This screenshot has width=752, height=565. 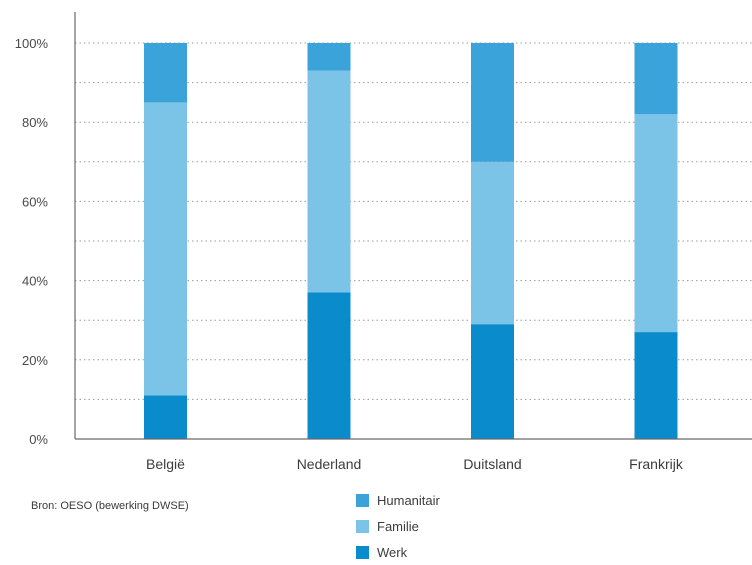 I want to click on y-tick-label: 0%, so click(x=38, y=439).